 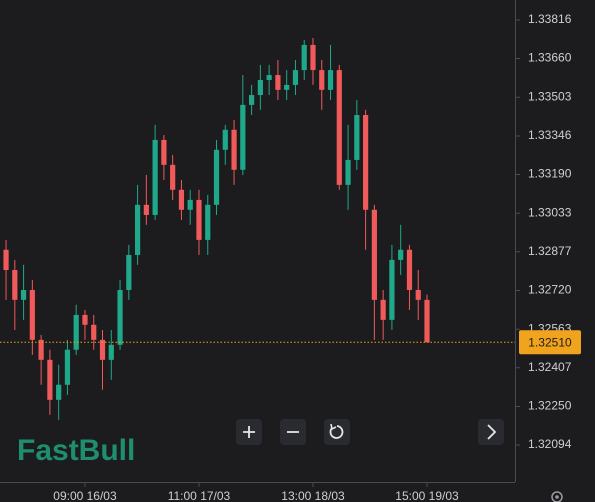 I want to click on last-price-badge, so click(x=550, y=342).